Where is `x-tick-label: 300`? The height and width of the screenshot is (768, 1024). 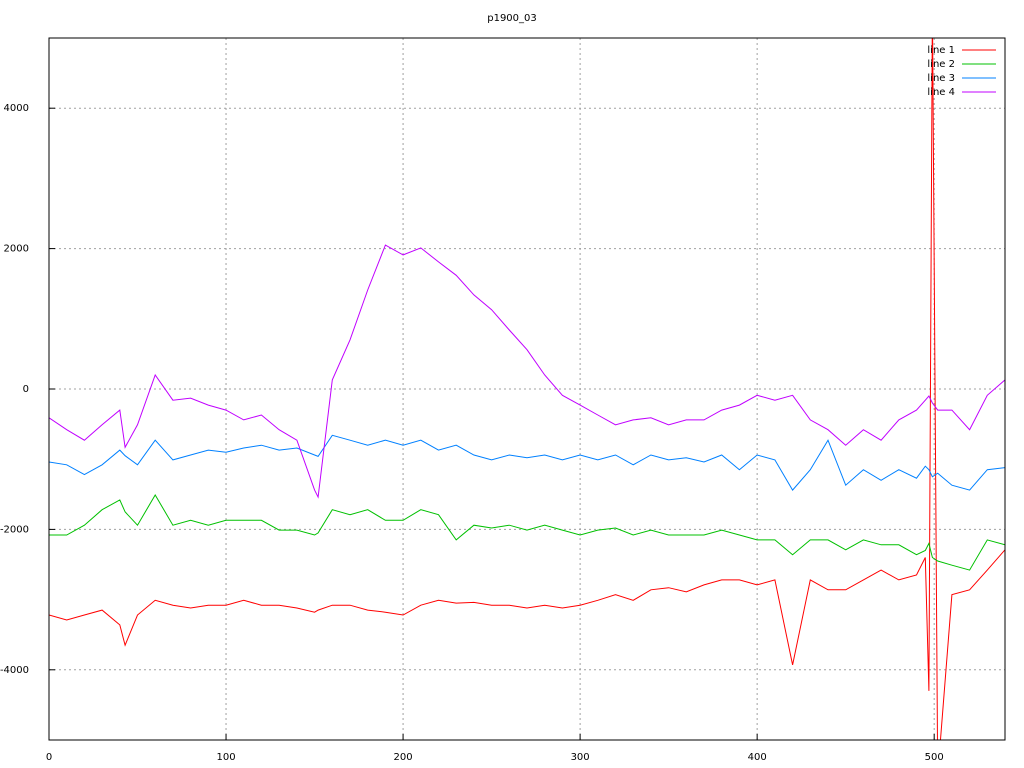 x-tick-label: 300 is located at coordinates (580, 757).